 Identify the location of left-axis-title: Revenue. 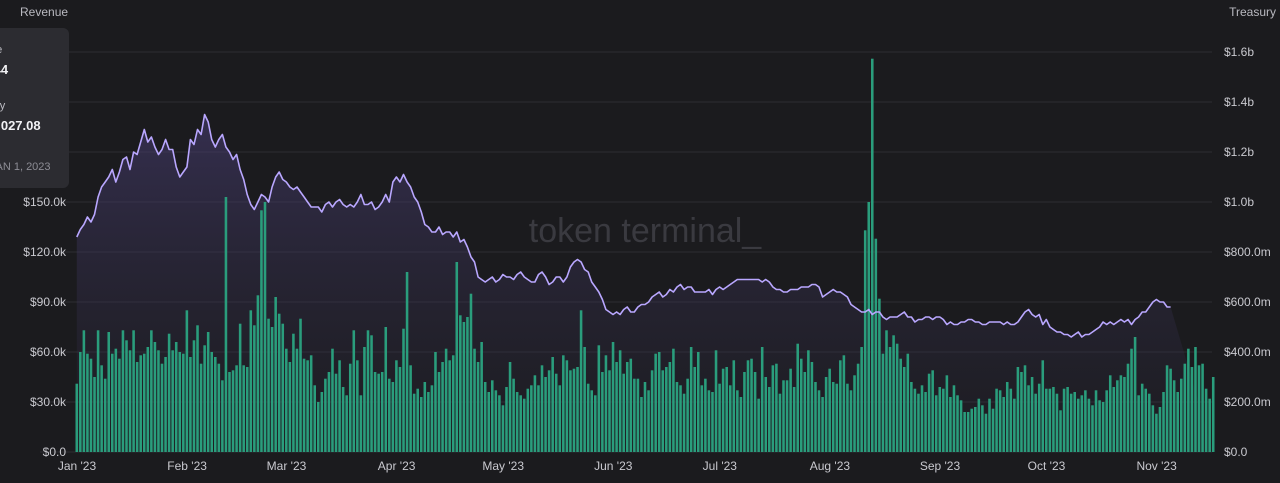
(44, 12).